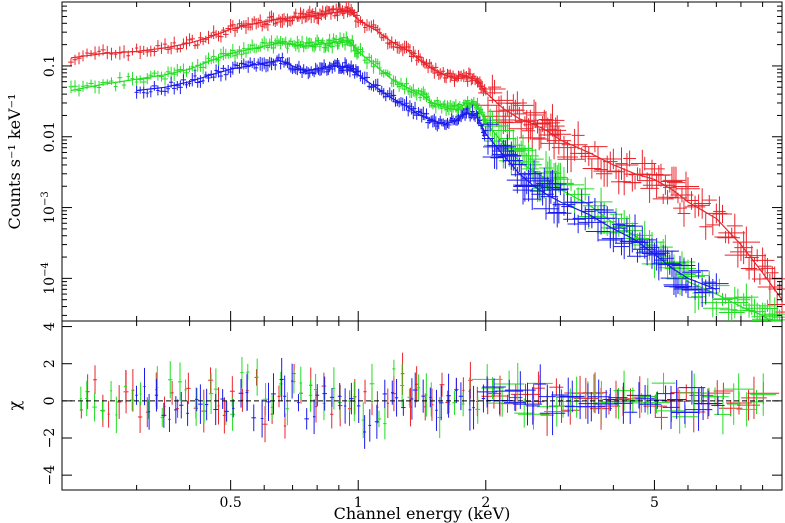  What do you see at coordinates (50, 326) in the screenshot?
I see `residual-y-tick-label: 4` at bounding box center [50, 326].